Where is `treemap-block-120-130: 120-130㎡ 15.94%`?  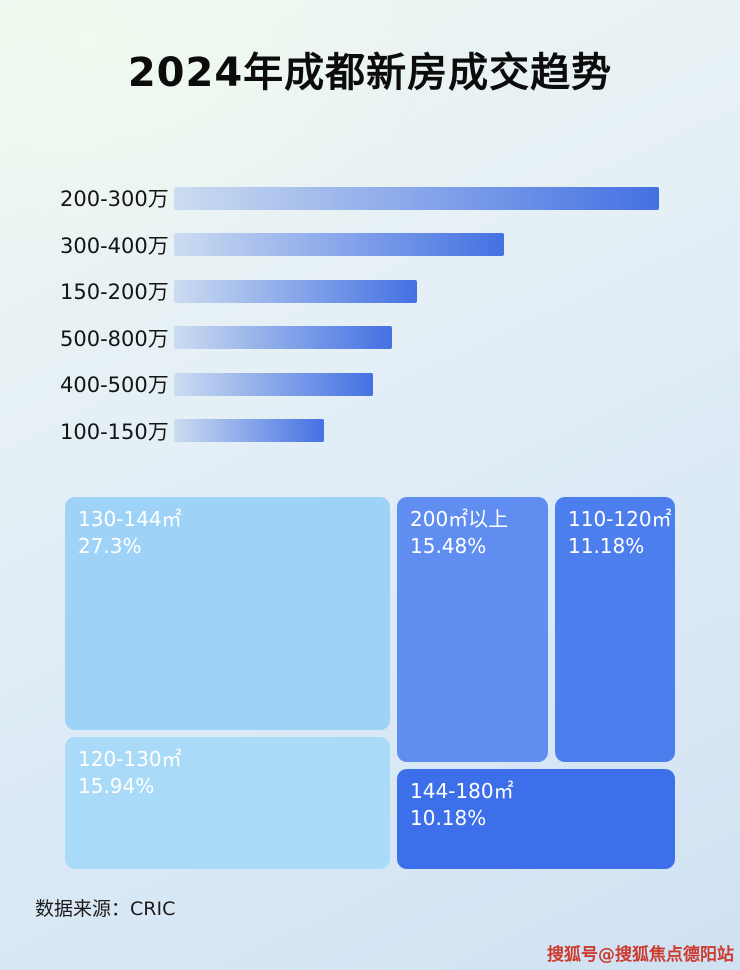
treemap-block-120-130: 120-130㎡ 15.94% is located at coordinates (227, 803).